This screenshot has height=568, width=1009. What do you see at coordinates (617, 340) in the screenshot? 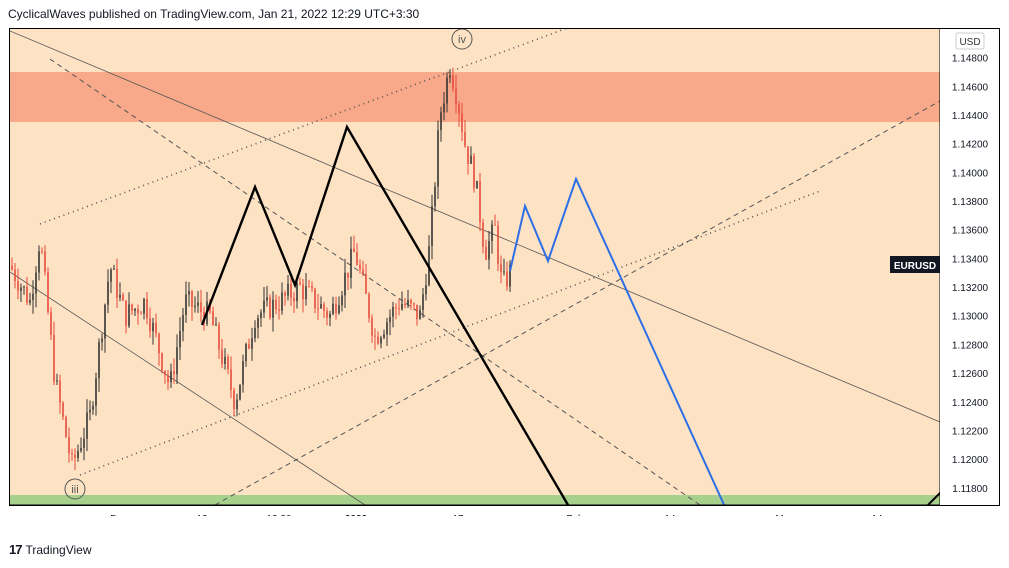
I see `projection-path-line` at bounding box center [617, 340].